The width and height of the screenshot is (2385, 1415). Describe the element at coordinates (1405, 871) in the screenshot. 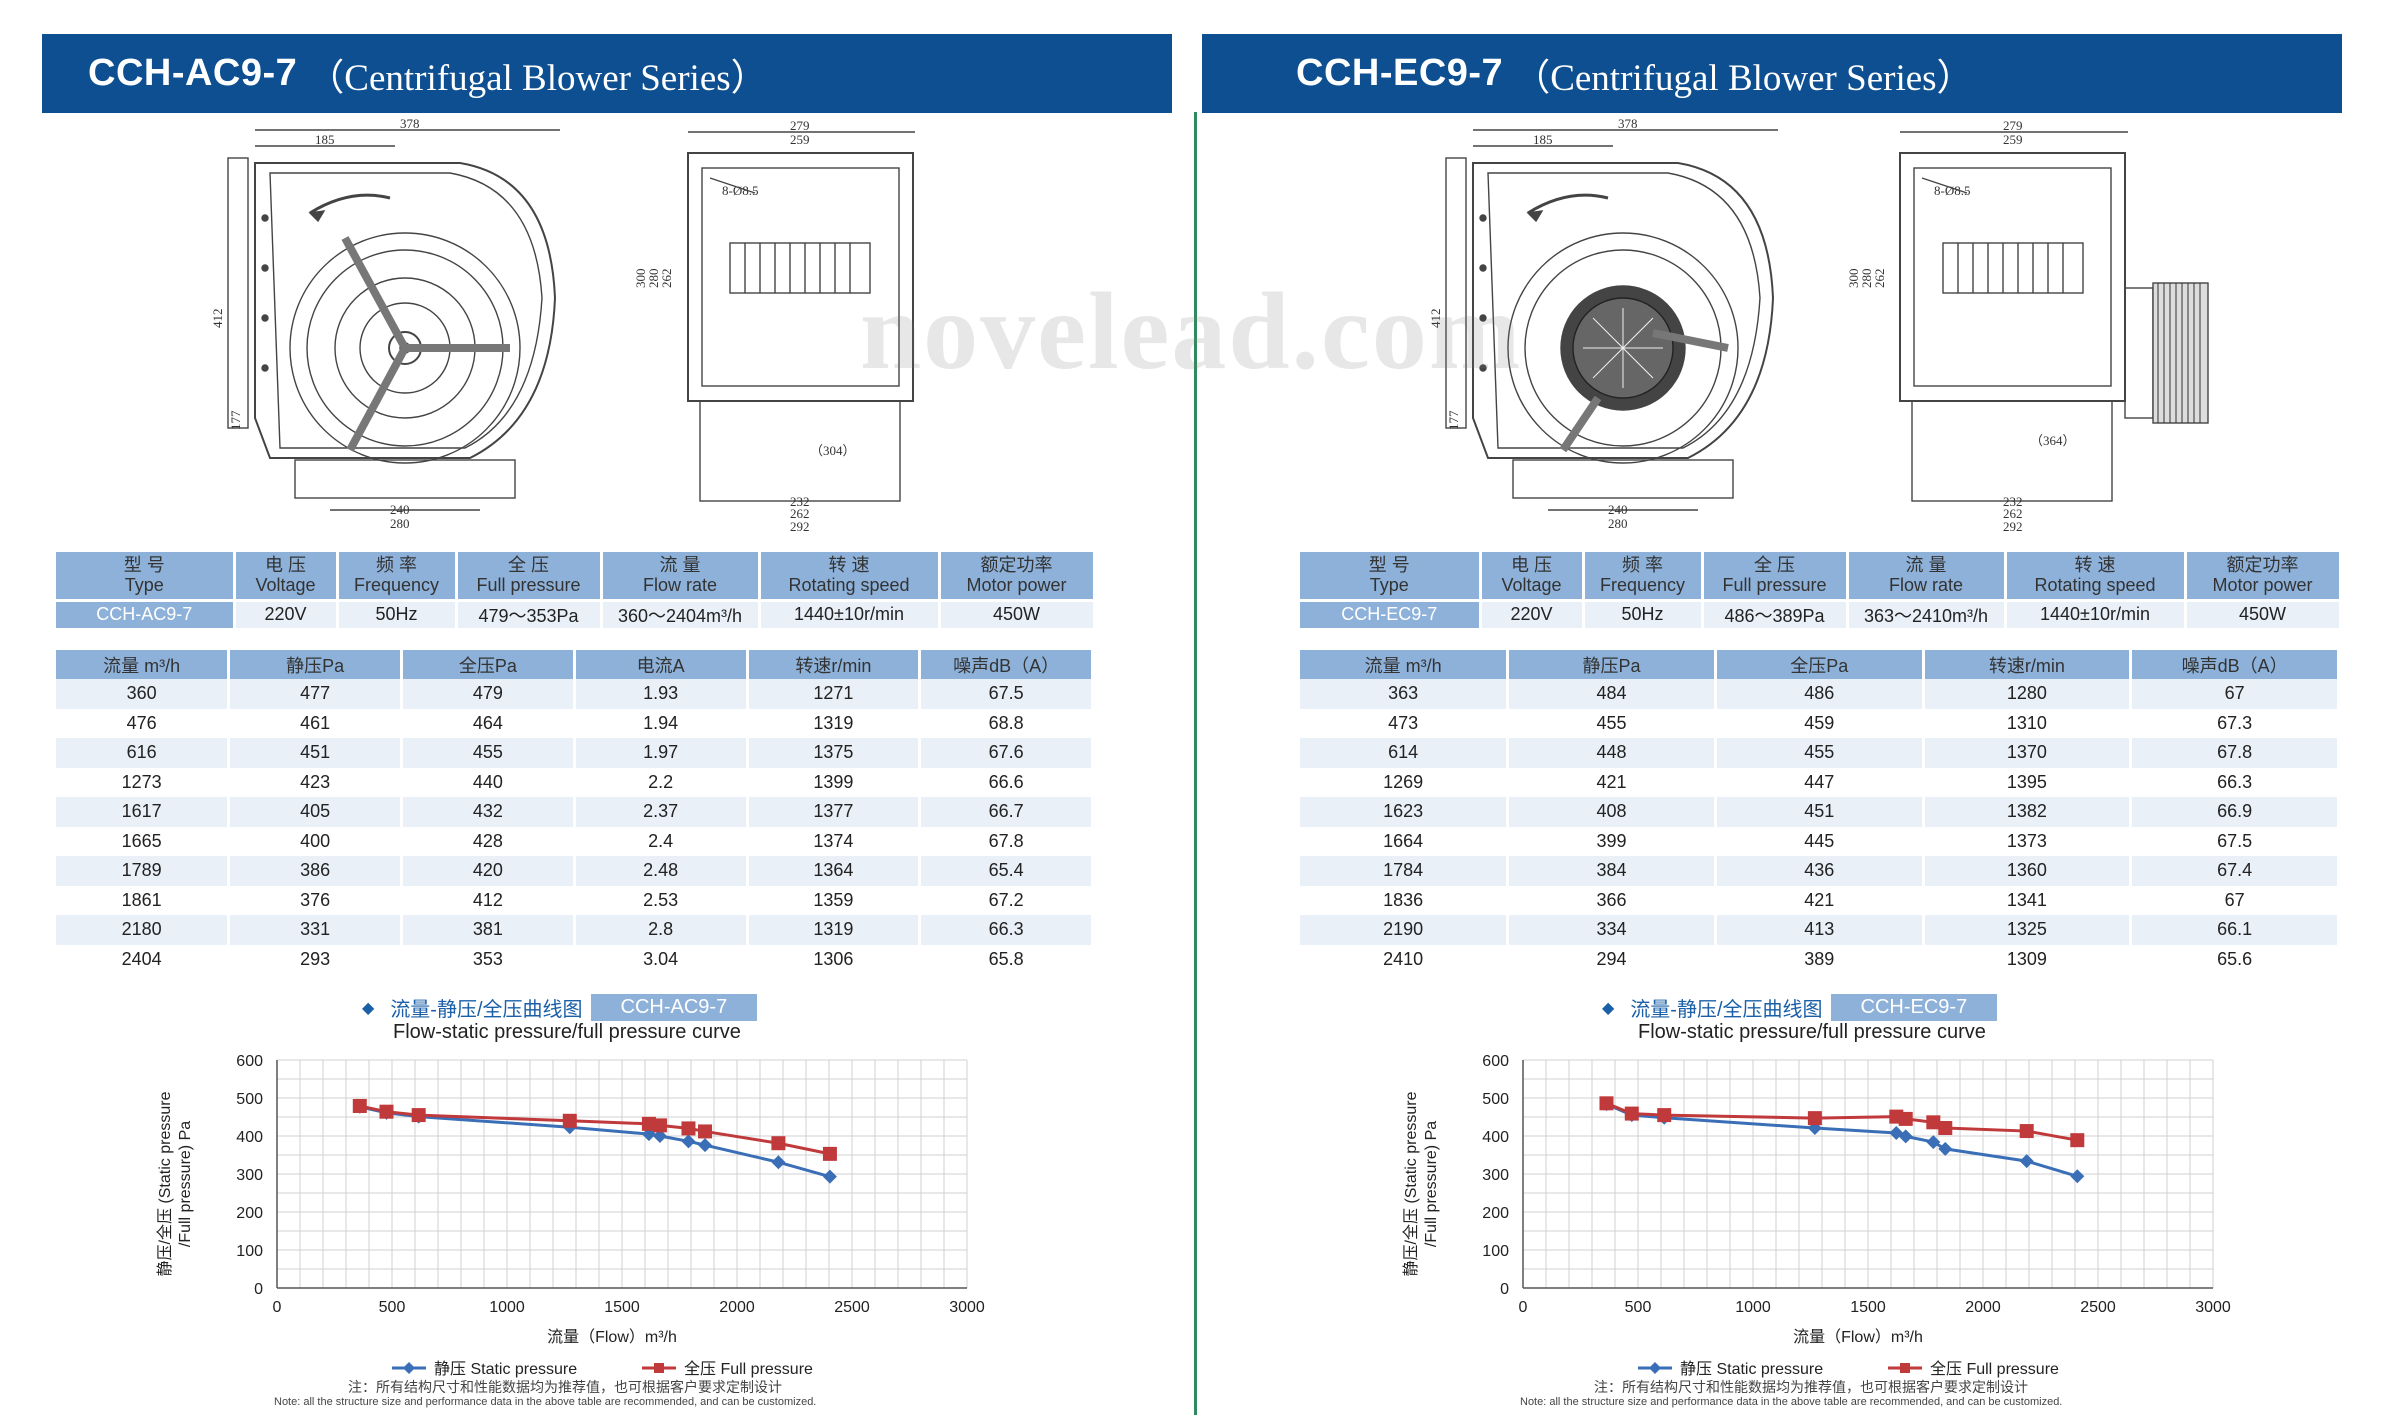

I see `table-cell: 1784` at that location.